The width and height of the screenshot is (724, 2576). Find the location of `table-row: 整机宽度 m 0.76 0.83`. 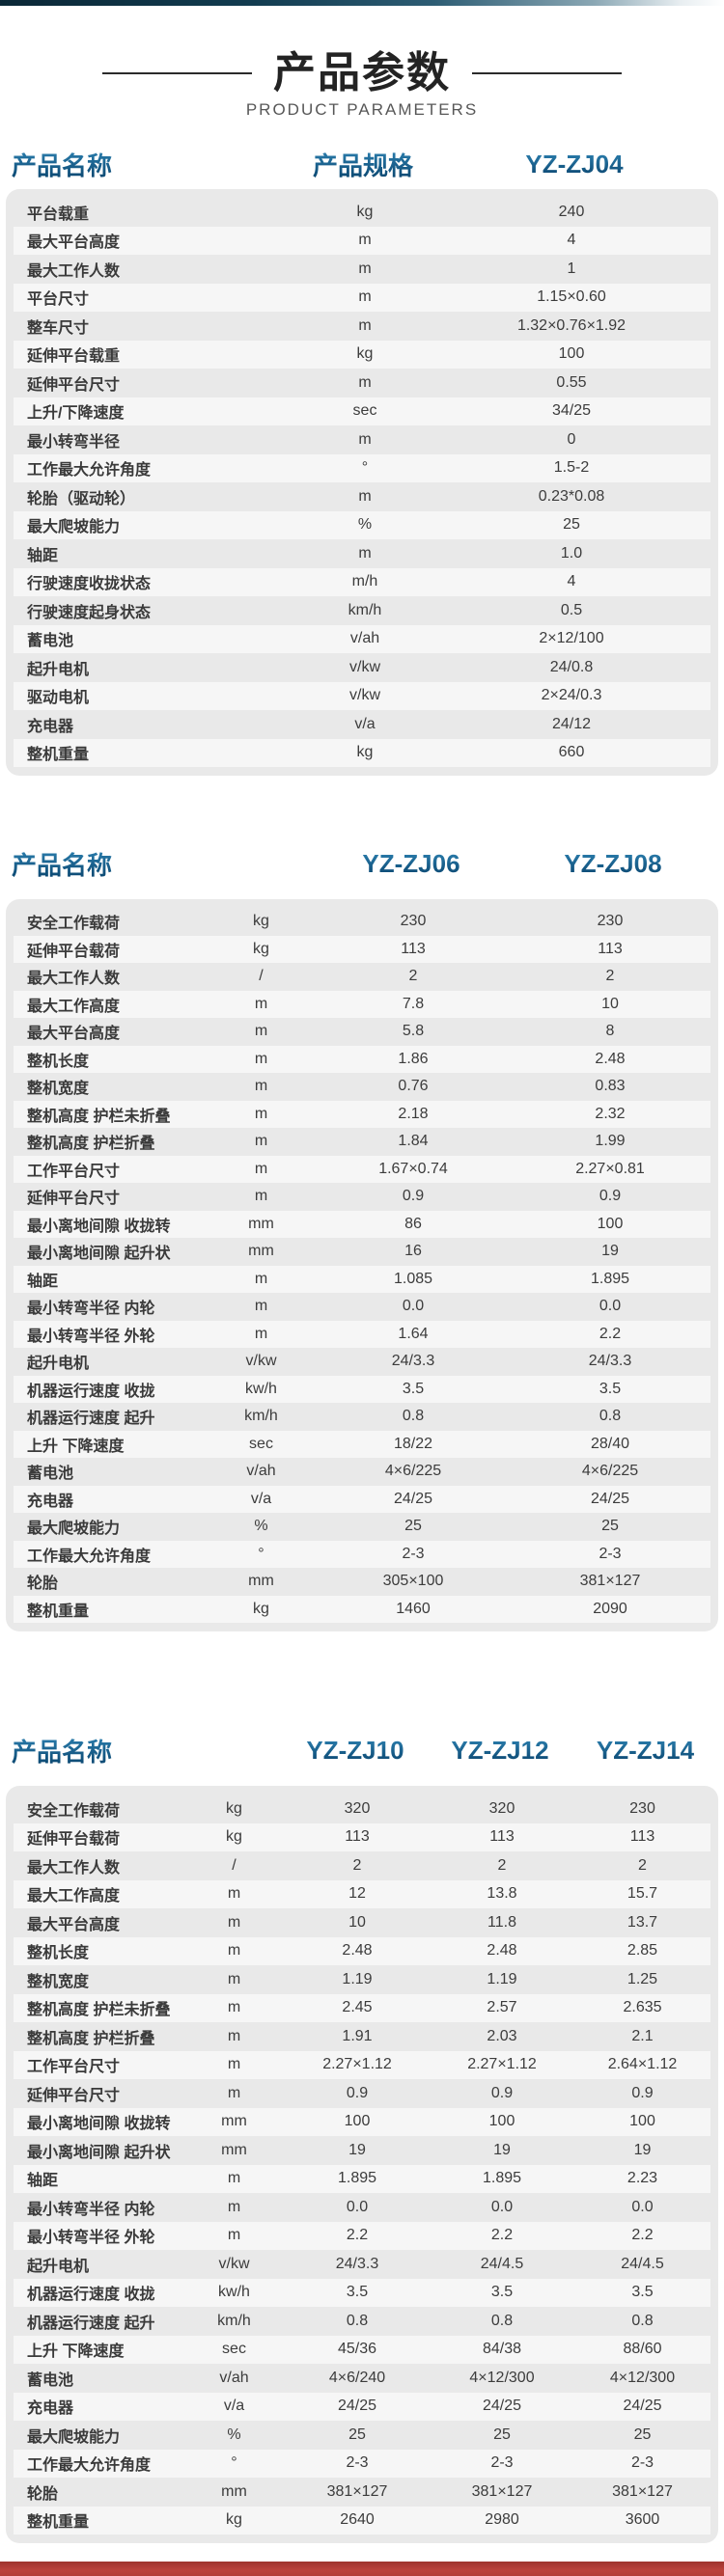

table-row: 整机宽度 m 0.76 0.83 is located at coordinates (362, 1087).